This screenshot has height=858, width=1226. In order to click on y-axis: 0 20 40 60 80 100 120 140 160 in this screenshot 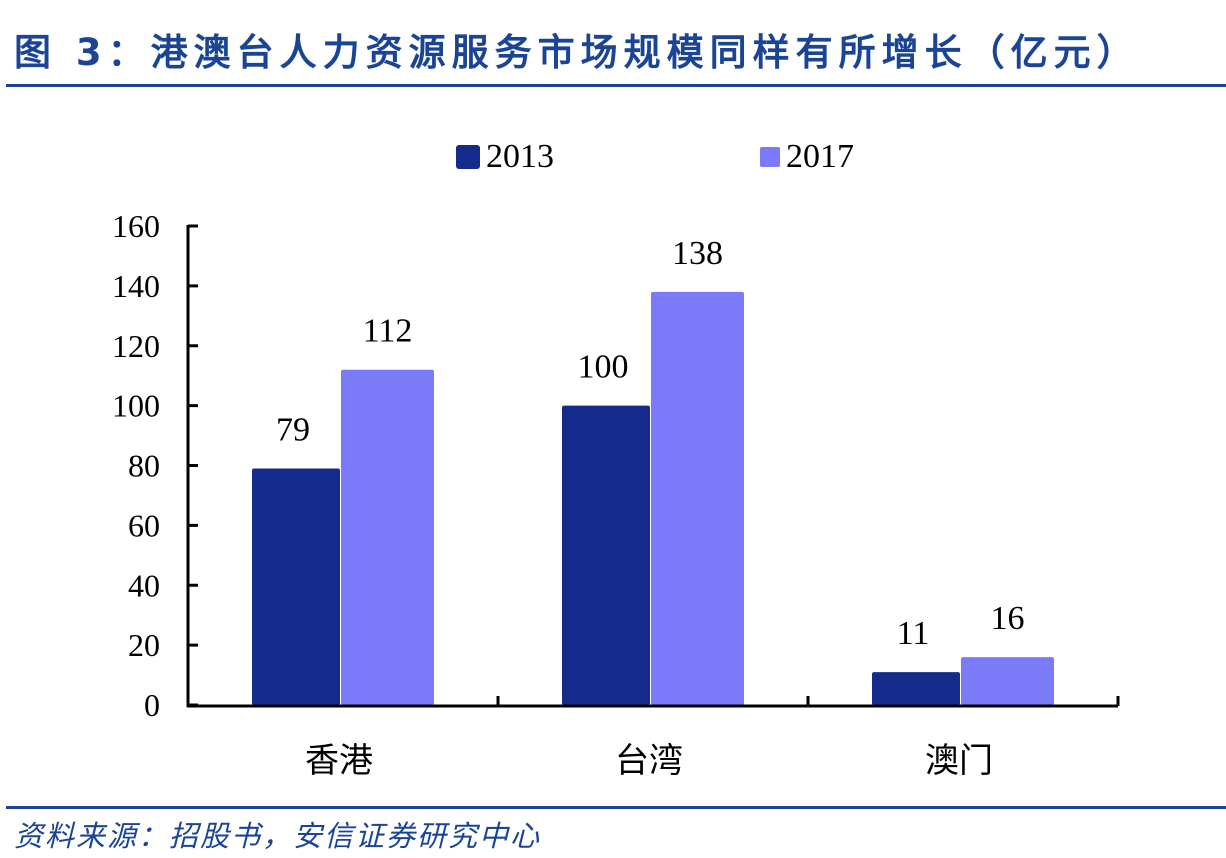, I will do `click(155, 465)`.